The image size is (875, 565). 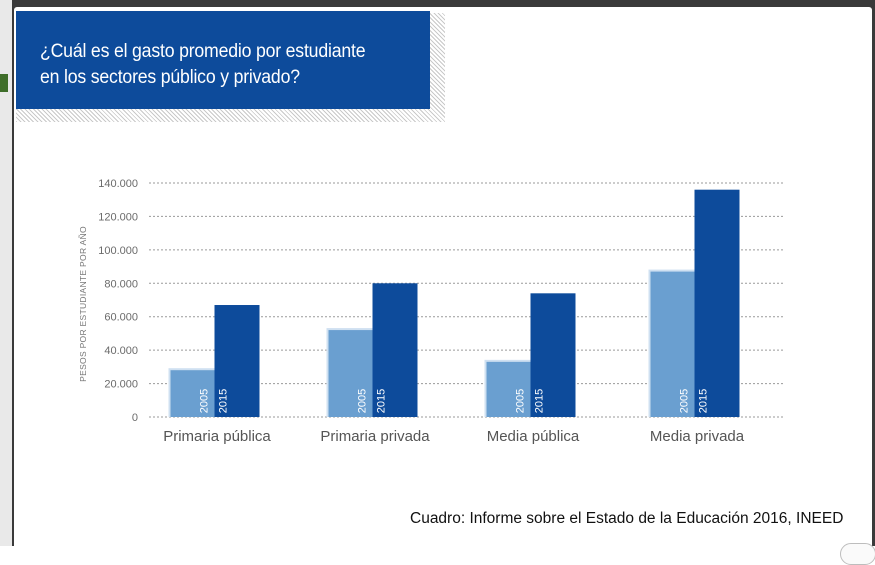 I want to click on y-tick-label: 20.000, so click(x=121, y=385).